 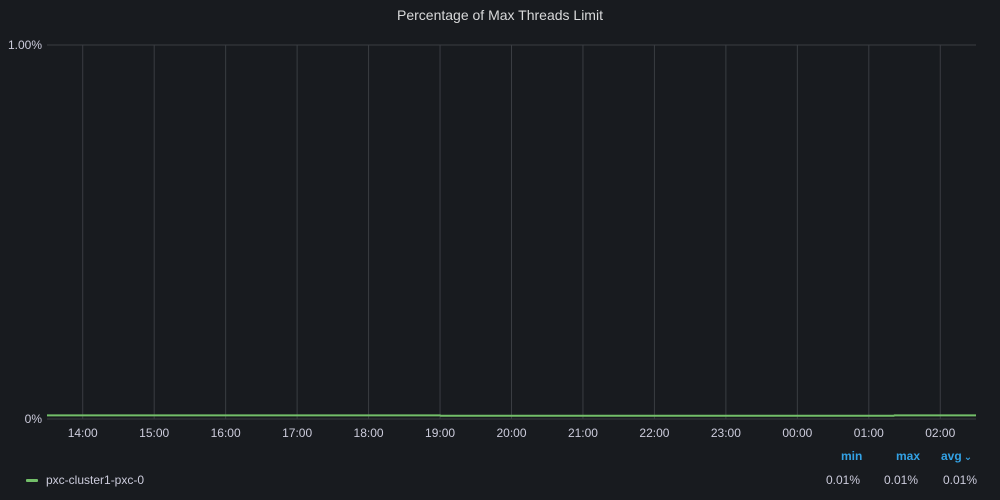 What do you see at coordinates (908, 456) in the screenshot?
I see `legend-header-max: max` at bounding box center [908, 456].